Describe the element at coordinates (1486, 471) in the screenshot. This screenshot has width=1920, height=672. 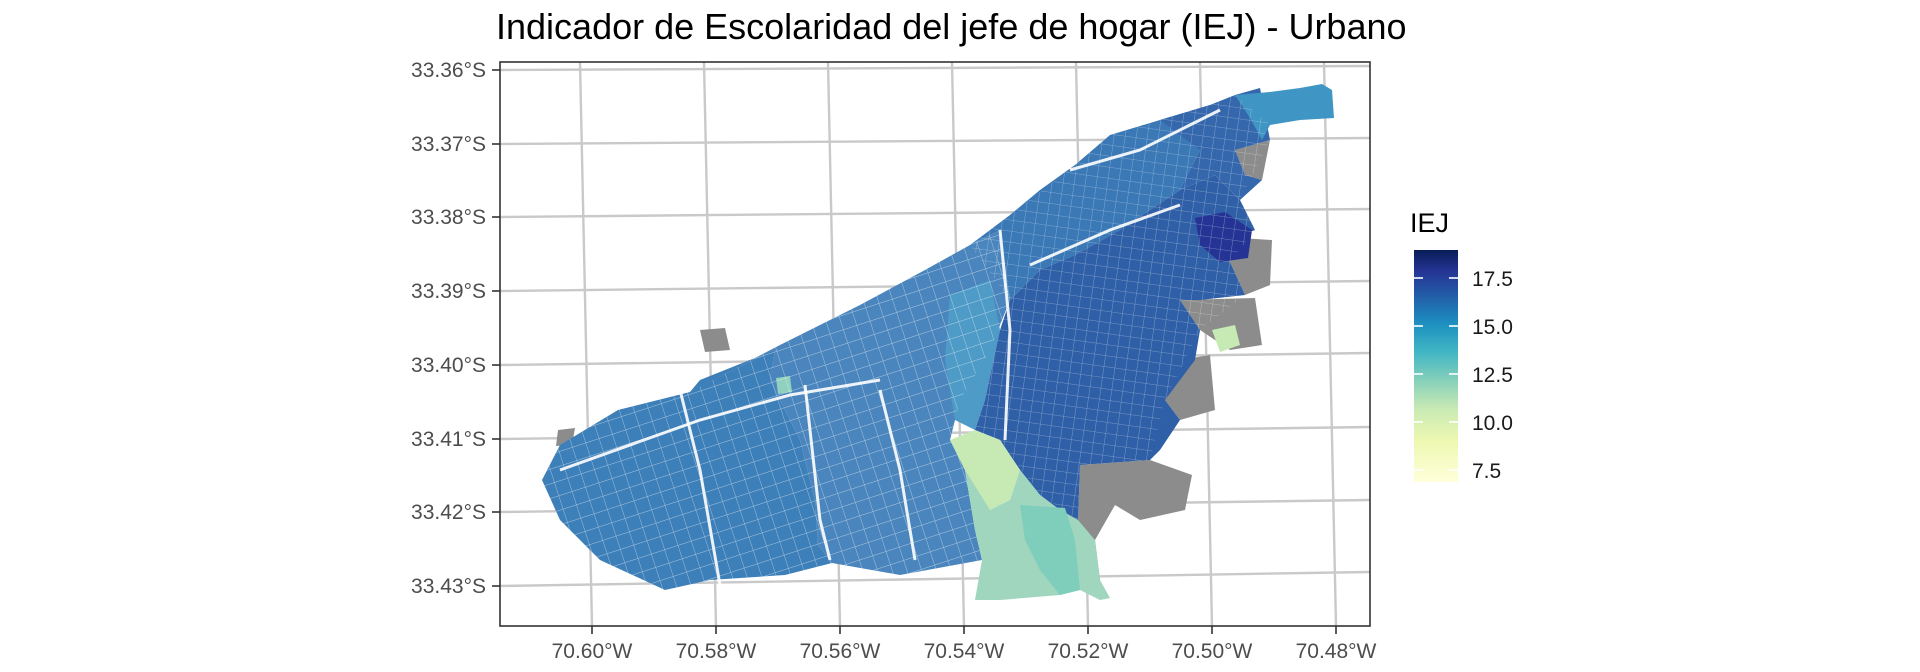
I see `legend-tick-label: 7.5` at that location.